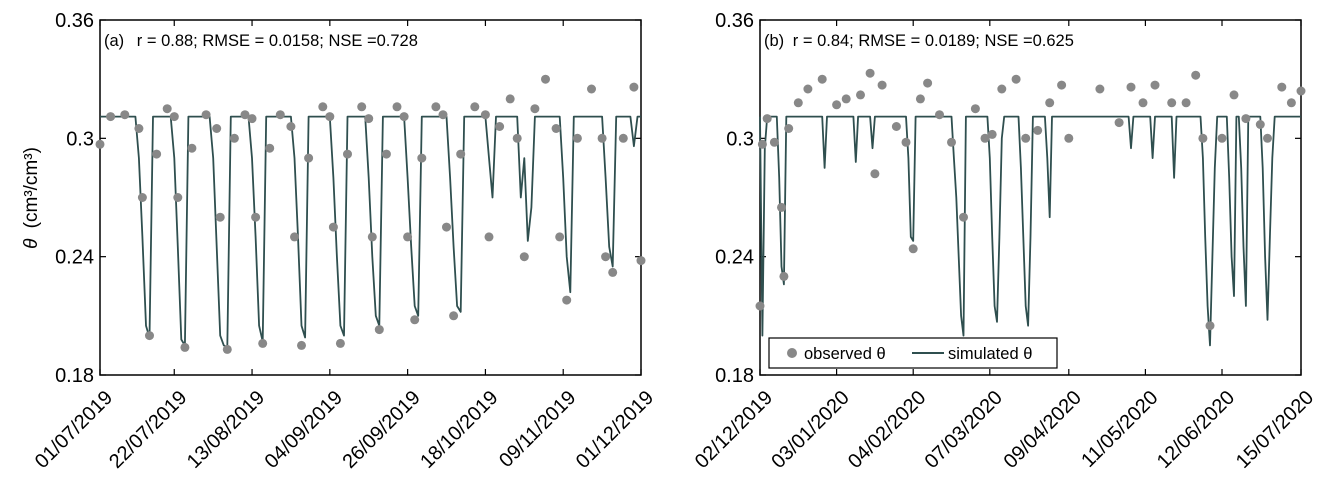  What do you see at coordinates (734, 430) in the screenshot?
I see `panel-b-xtick-label: 02/12/2019` at bounding box center [734, 430].